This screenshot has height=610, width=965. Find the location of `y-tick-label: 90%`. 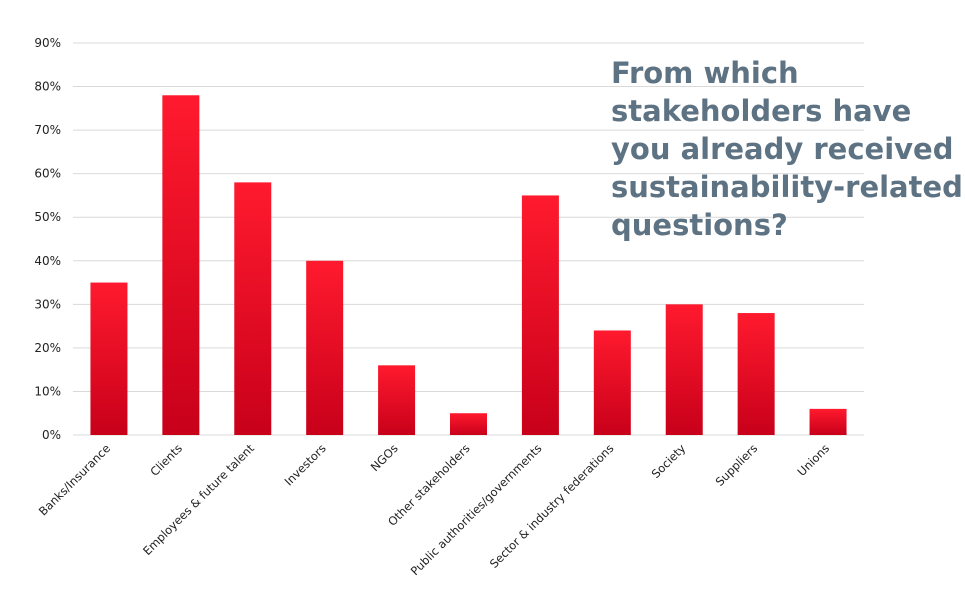

y-tick-label: 90% is located at coordinates (47, 43).